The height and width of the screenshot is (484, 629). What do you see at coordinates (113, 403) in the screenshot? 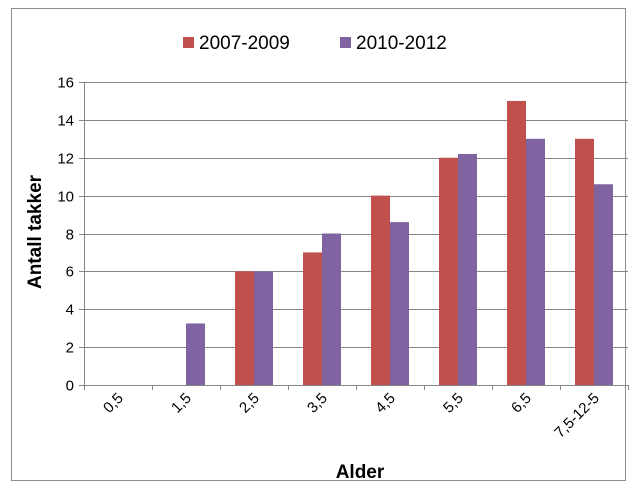
I see `x-tick-label: 0,5` at bounding box center [113, 403].